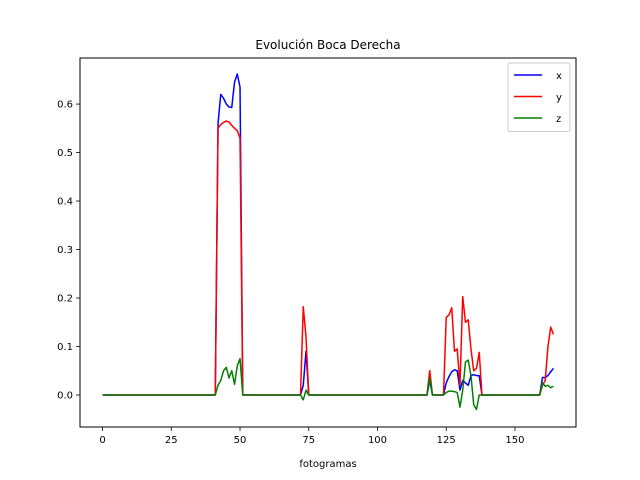 This screenshot has width=640, height=480. I want to click on legend-label-y: y, so click(559, 98).